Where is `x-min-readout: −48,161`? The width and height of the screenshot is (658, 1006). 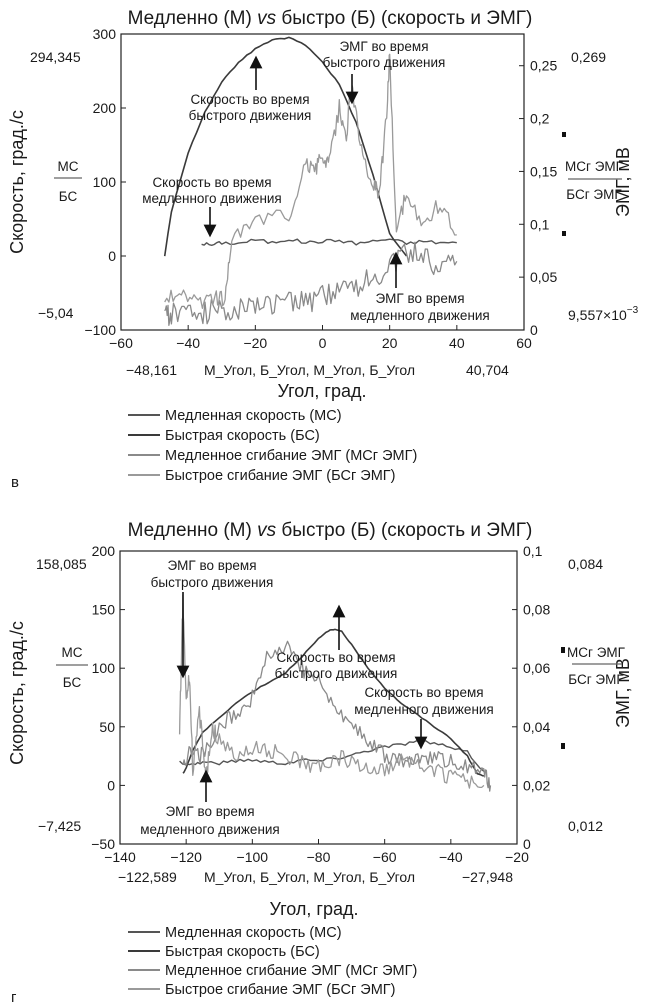
x-min-readout: −48,161 is located at coordinates (151, 370).